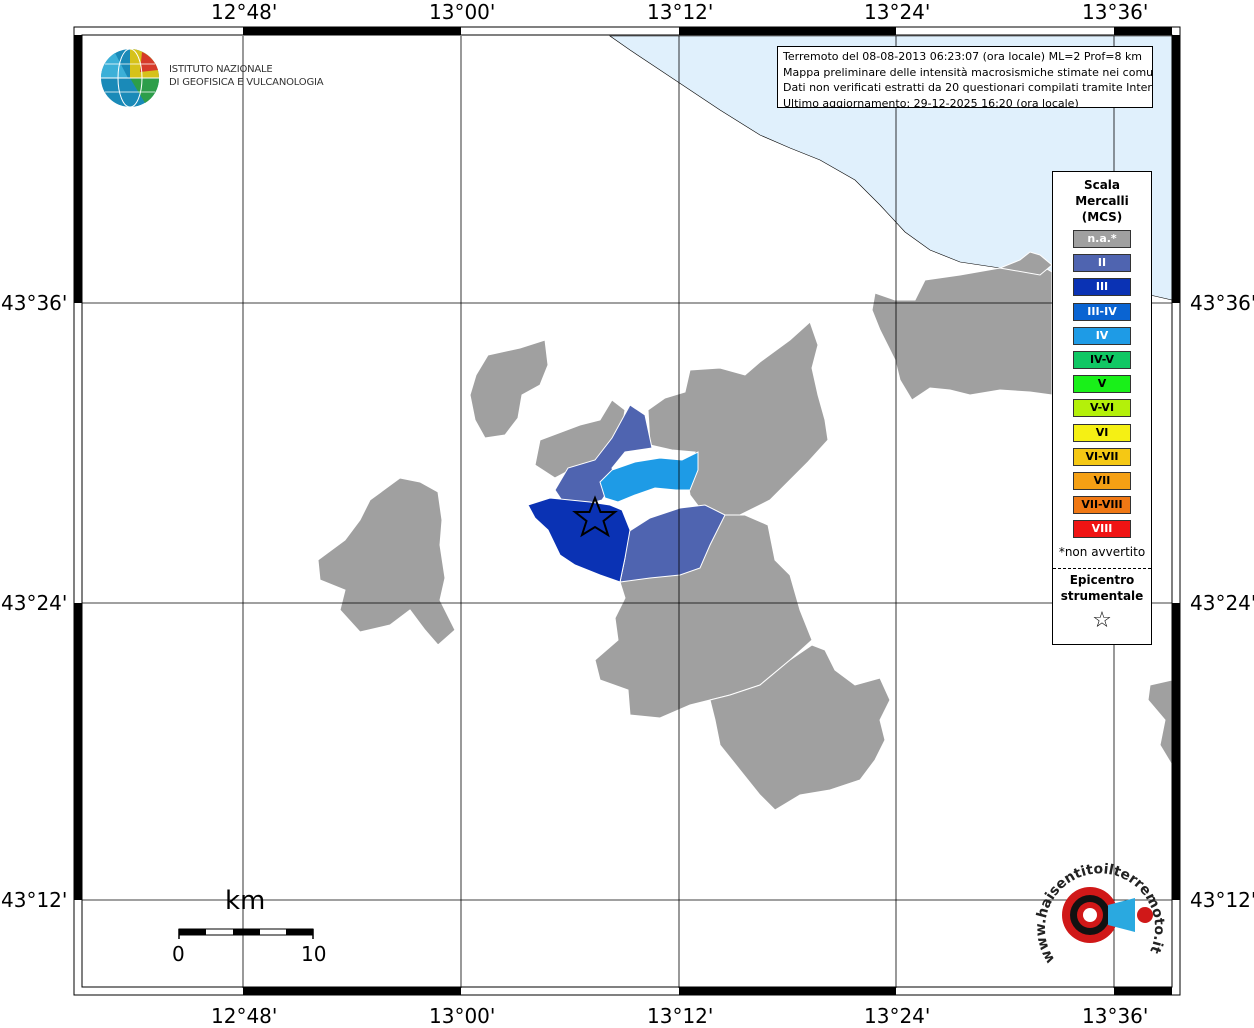 Image resolution: width=1254 pixels, height=1028 pixels. What do you see at coordinates (1102, 580) in the screenshot?
I see `epicenter-legend-line1: Epicentro` at bounding box center [1102, 580].